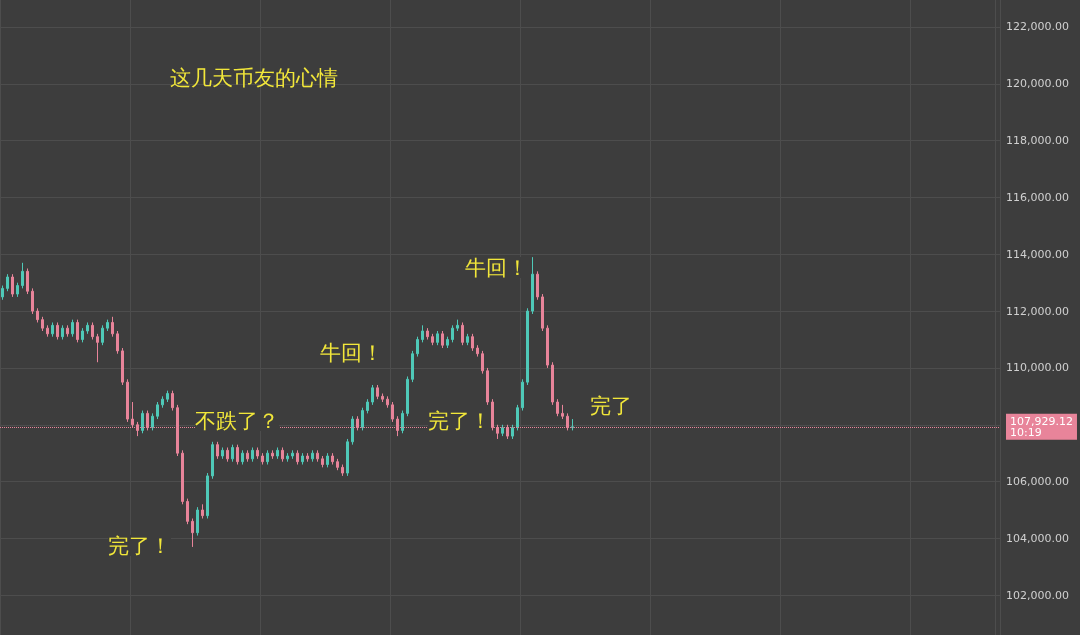 Image resolution: width=1080 pixels, height=635 pixels. What do you see at coordinates (237, 420) in the screenshot?
I see `annotation: 不跌了？` at bounding box center [237, 420].